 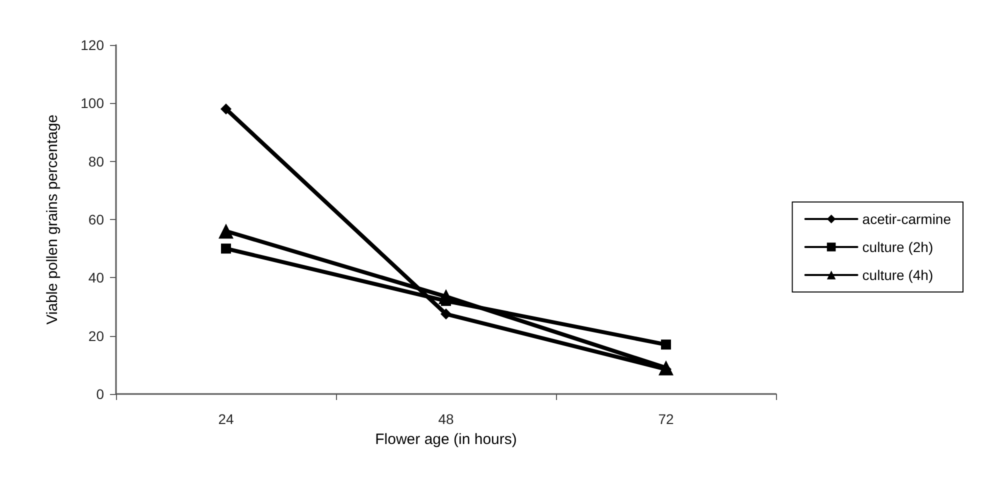 I want to click on y-tick-label: 60, so click(x=96, y=220).